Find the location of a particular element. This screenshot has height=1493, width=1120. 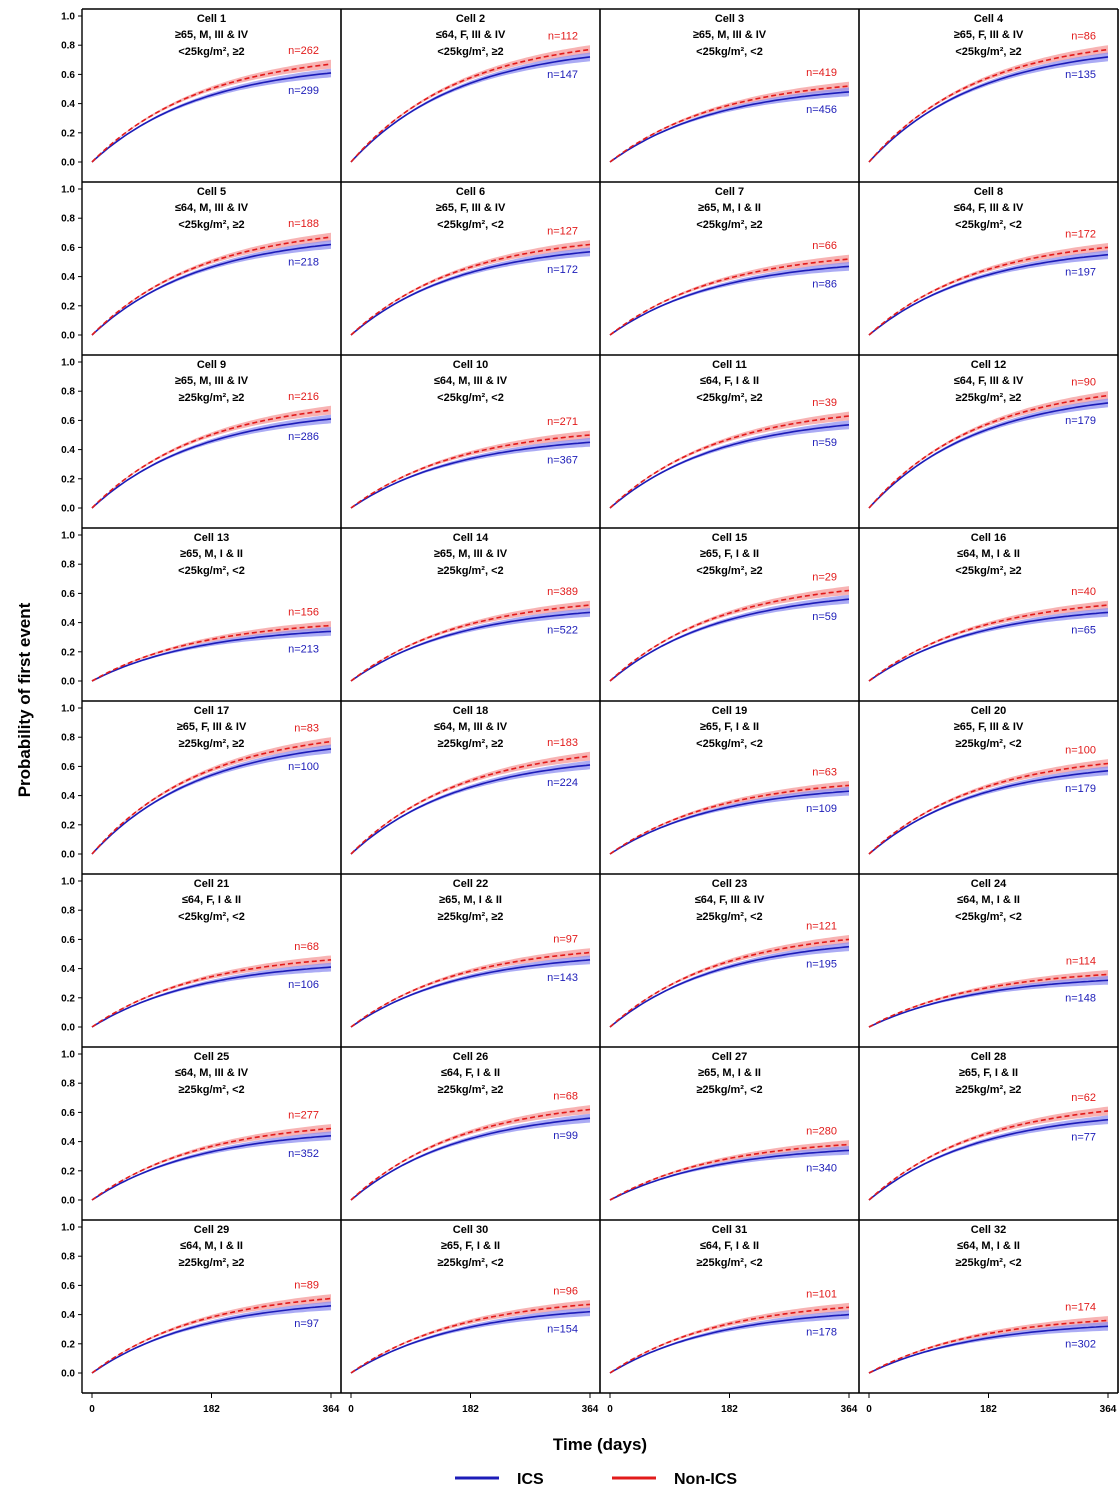

ics-n-label: n=59 is located at coordinates (824, 443).